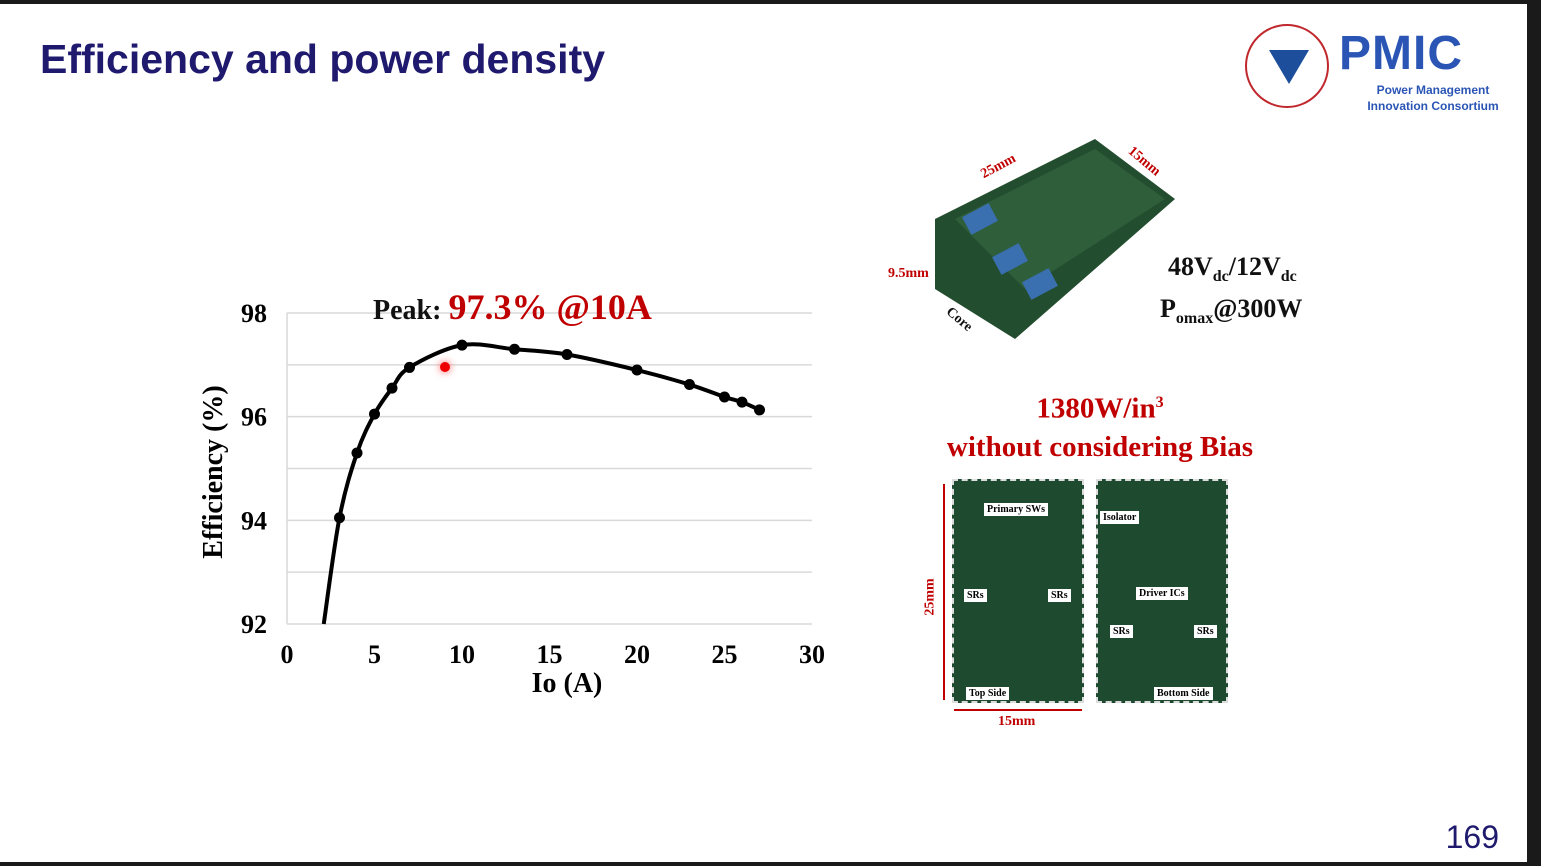 The height and width of the screenshot is (866, 1541). Describe the element at coordinates (1287, 66) in the screenshot. I see `zhejiang-university-seal` at that location.